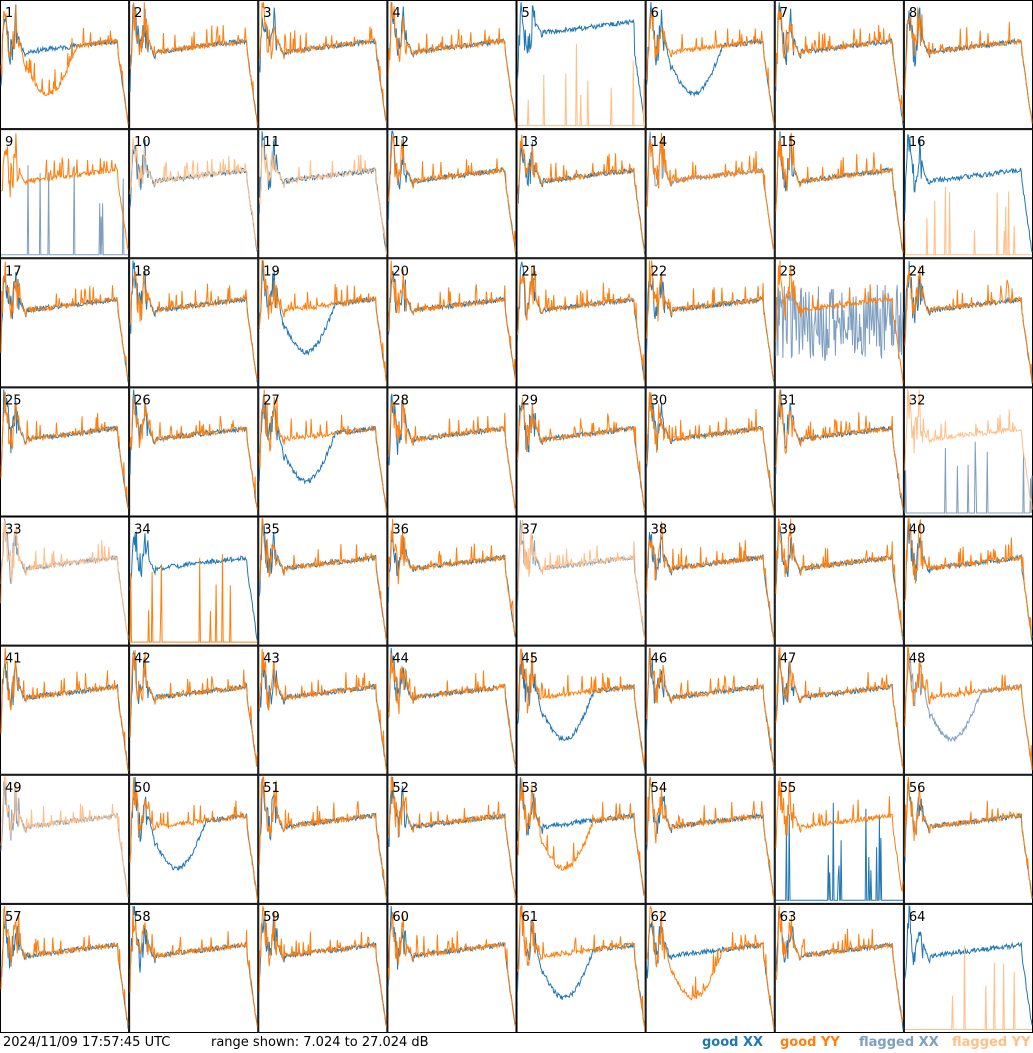 The image size is (1033, 1053). Describe the element at coordinates (530, 917) in the screenshot. I see `panel-label: 61` at that location.